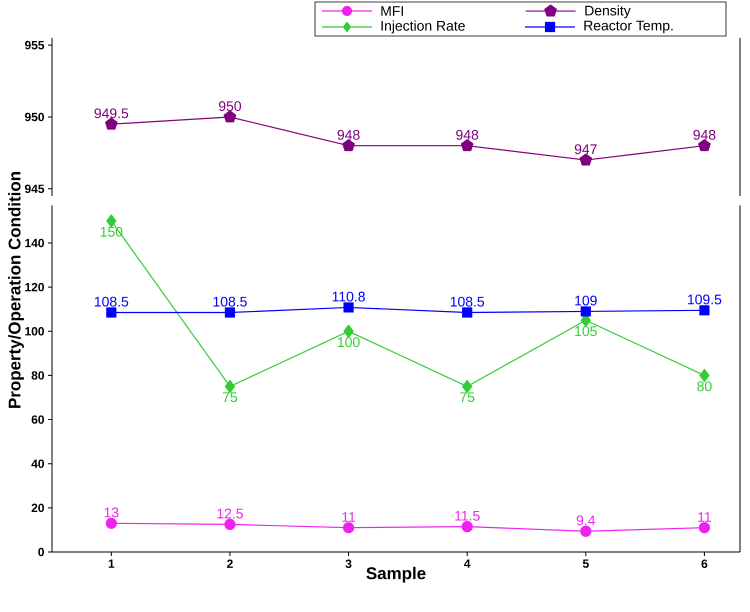 The image size is (750, 612). What do you see at coordinates (704, 386) in the screenshot?
I see `data-label: 80` at bounding box center [704, 386].